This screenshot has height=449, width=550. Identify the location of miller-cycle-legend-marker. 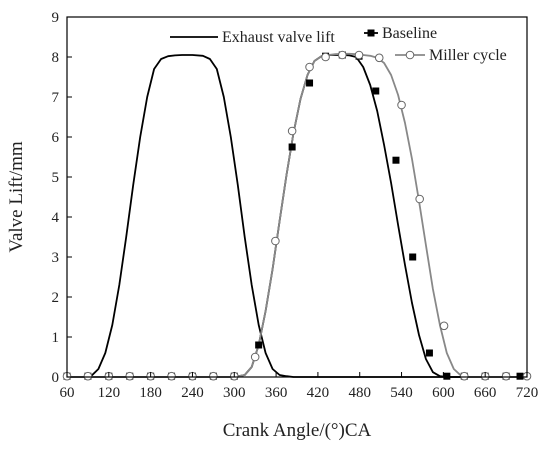
(410, 55).